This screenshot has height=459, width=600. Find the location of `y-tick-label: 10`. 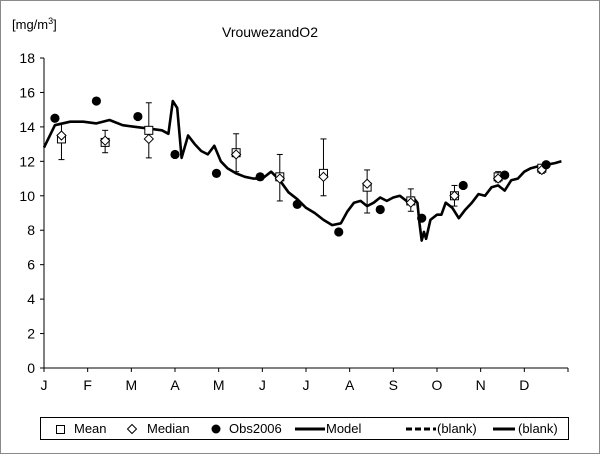

y-tick-label: 10 is located at coordinates (27, 196).